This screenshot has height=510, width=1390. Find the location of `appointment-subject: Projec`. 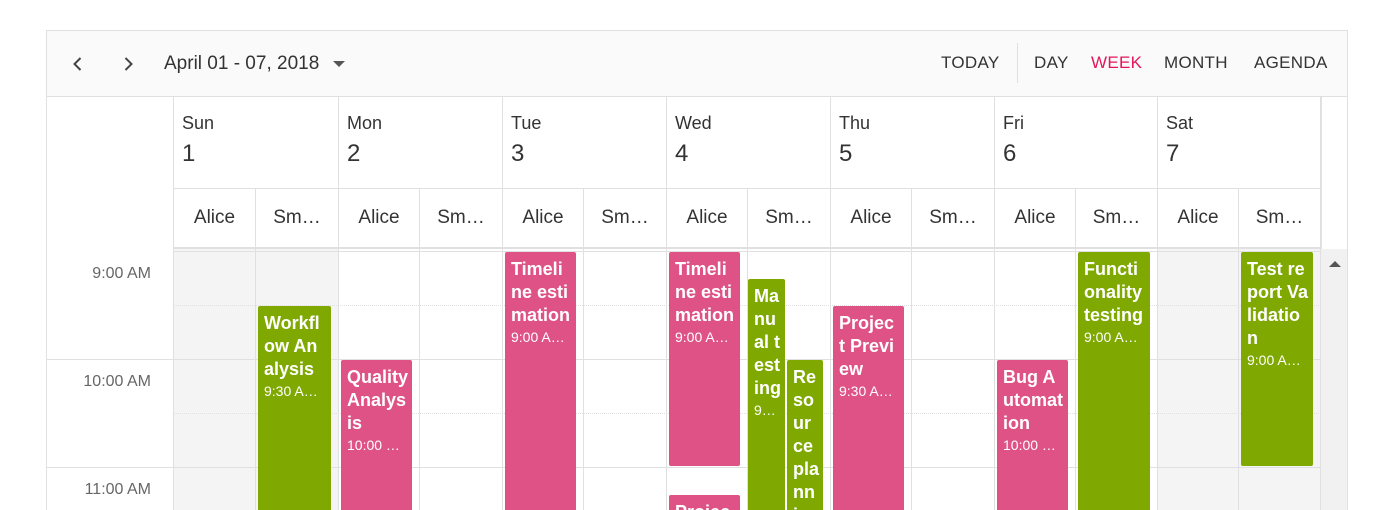

appointment-subject: Projec is located at coordinates (705, 505).